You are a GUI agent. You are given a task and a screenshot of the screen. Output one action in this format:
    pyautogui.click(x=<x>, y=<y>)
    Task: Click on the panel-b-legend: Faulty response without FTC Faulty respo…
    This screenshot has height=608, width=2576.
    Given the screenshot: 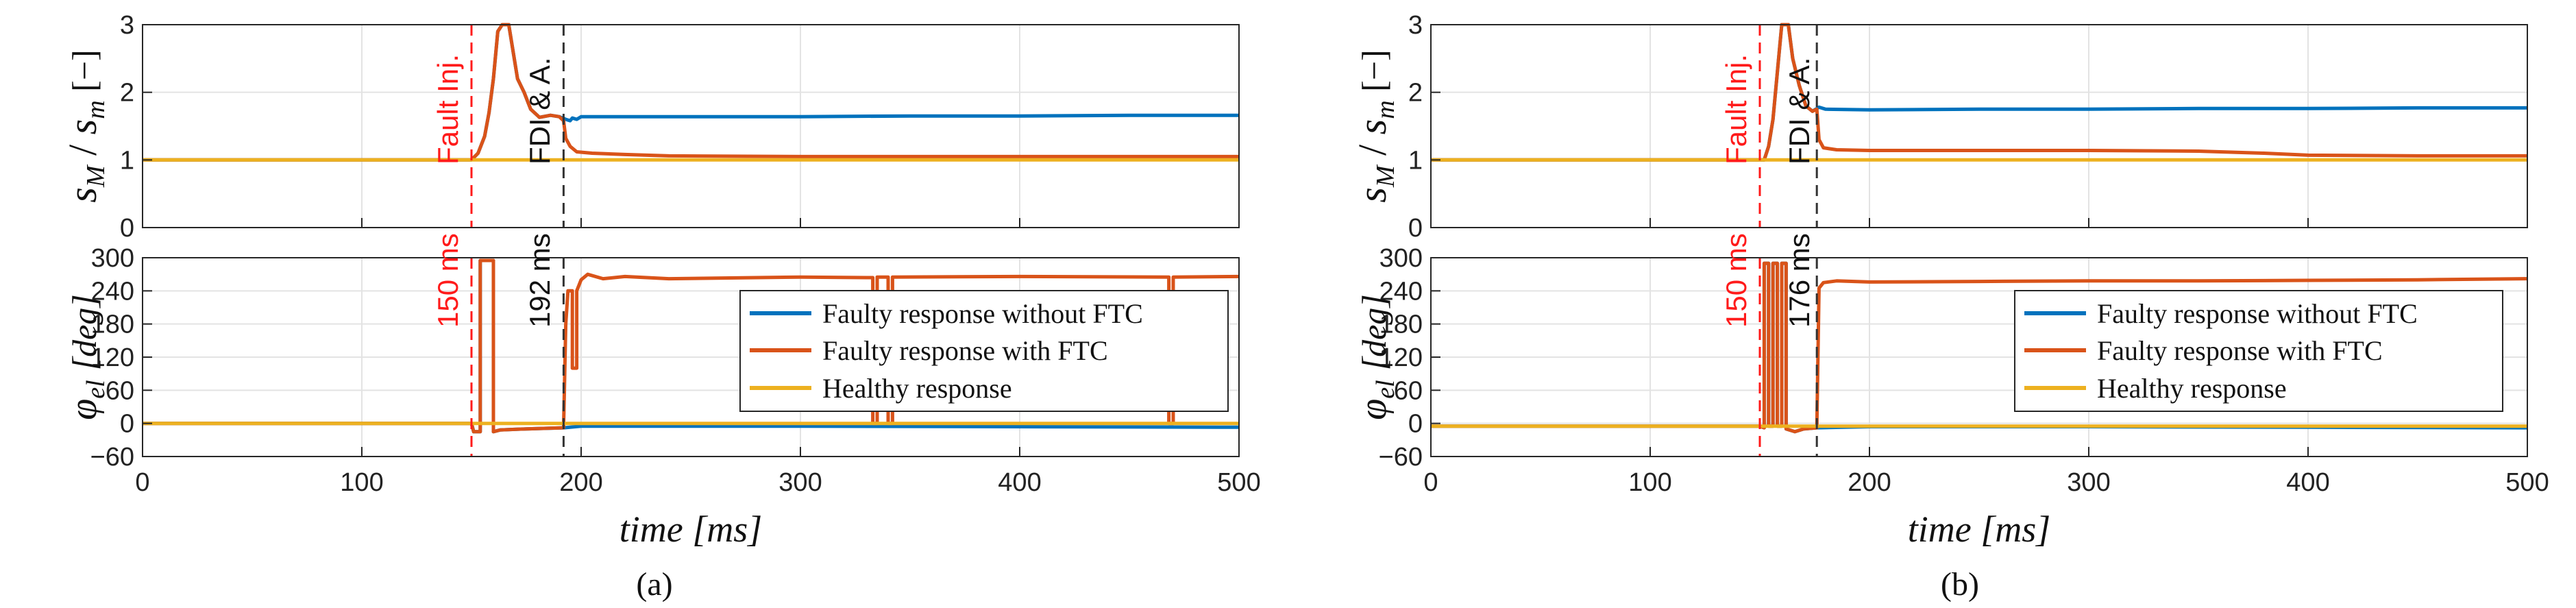 What is the action you would take?
    pyautogui.click(x=2259, y=351)
    